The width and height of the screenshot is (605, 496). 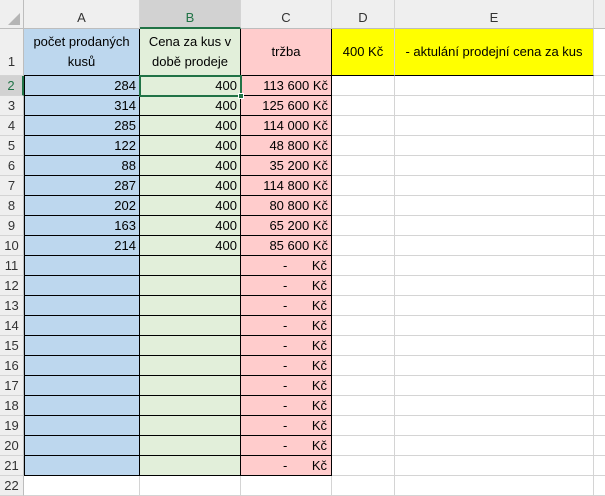 What do you see at coordinates (286, 446) in the screenshot?
I see `cell-c20: - Kč` at bounding box center [286, 446].